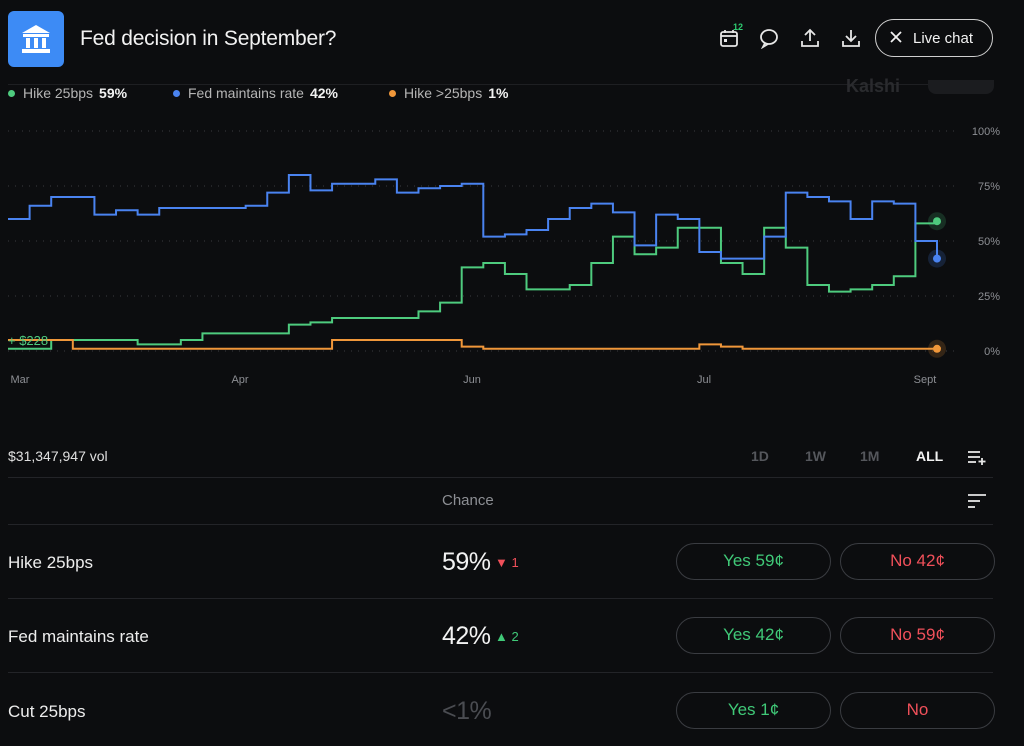 This screenshot has width=1024, height=746. What do you see at coordinates (36, 39) in the screenshot?
I see `bank-icon` at bounding box center [36, 39].